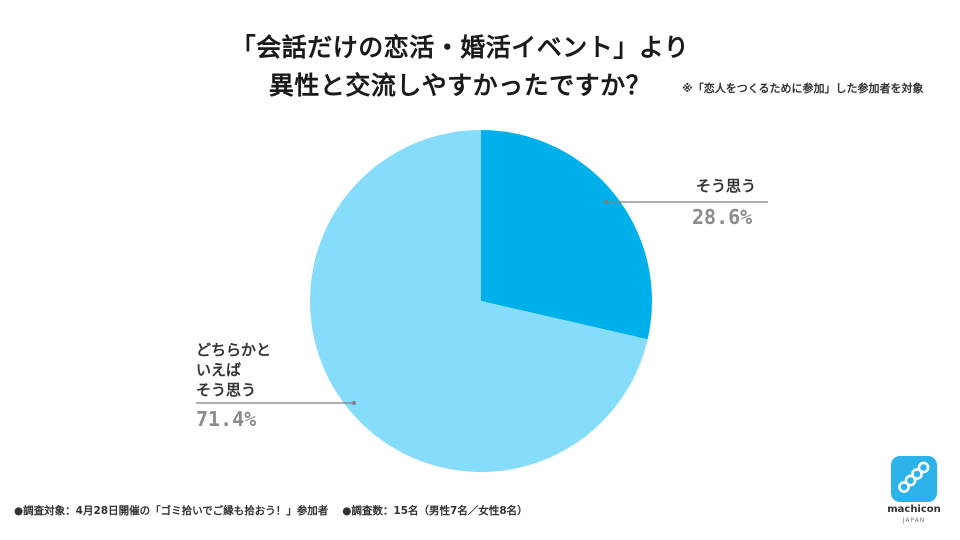 This screenshot has width=960, height=540. I want to click on survey-subject: ●調査対象：4月28日開催の「ゴミ拾いでご縁も拾おう！」参加者, so click(171, 511).